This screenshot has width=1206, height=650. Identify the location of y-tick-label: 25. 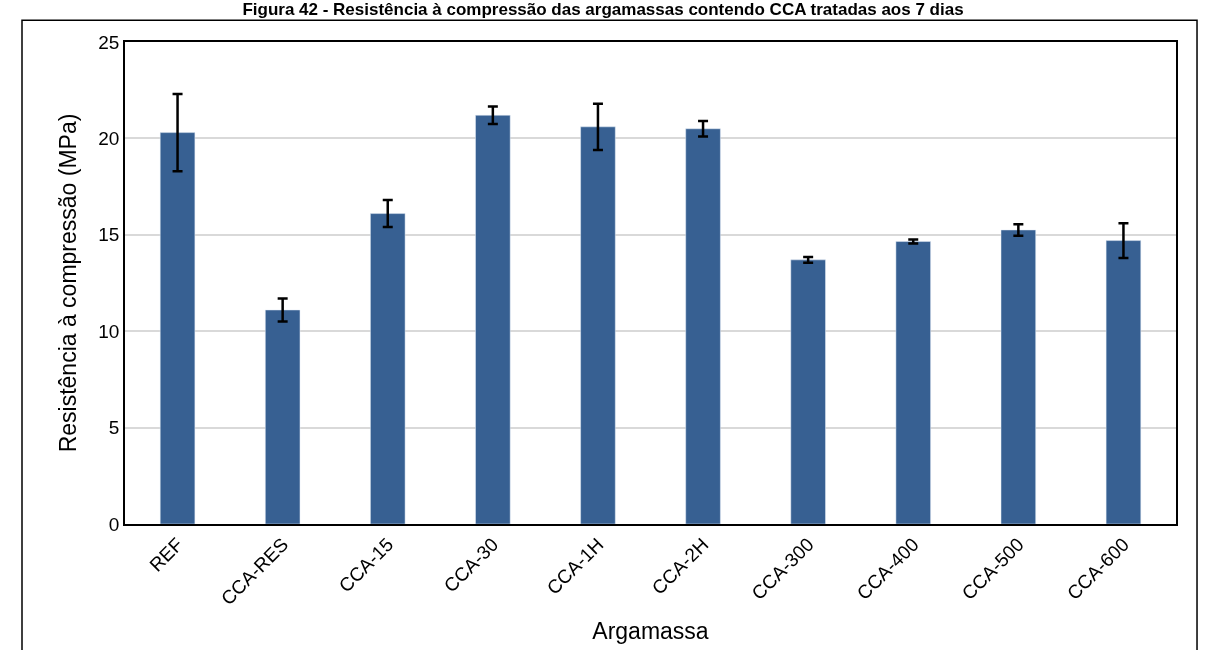
(109, 42).